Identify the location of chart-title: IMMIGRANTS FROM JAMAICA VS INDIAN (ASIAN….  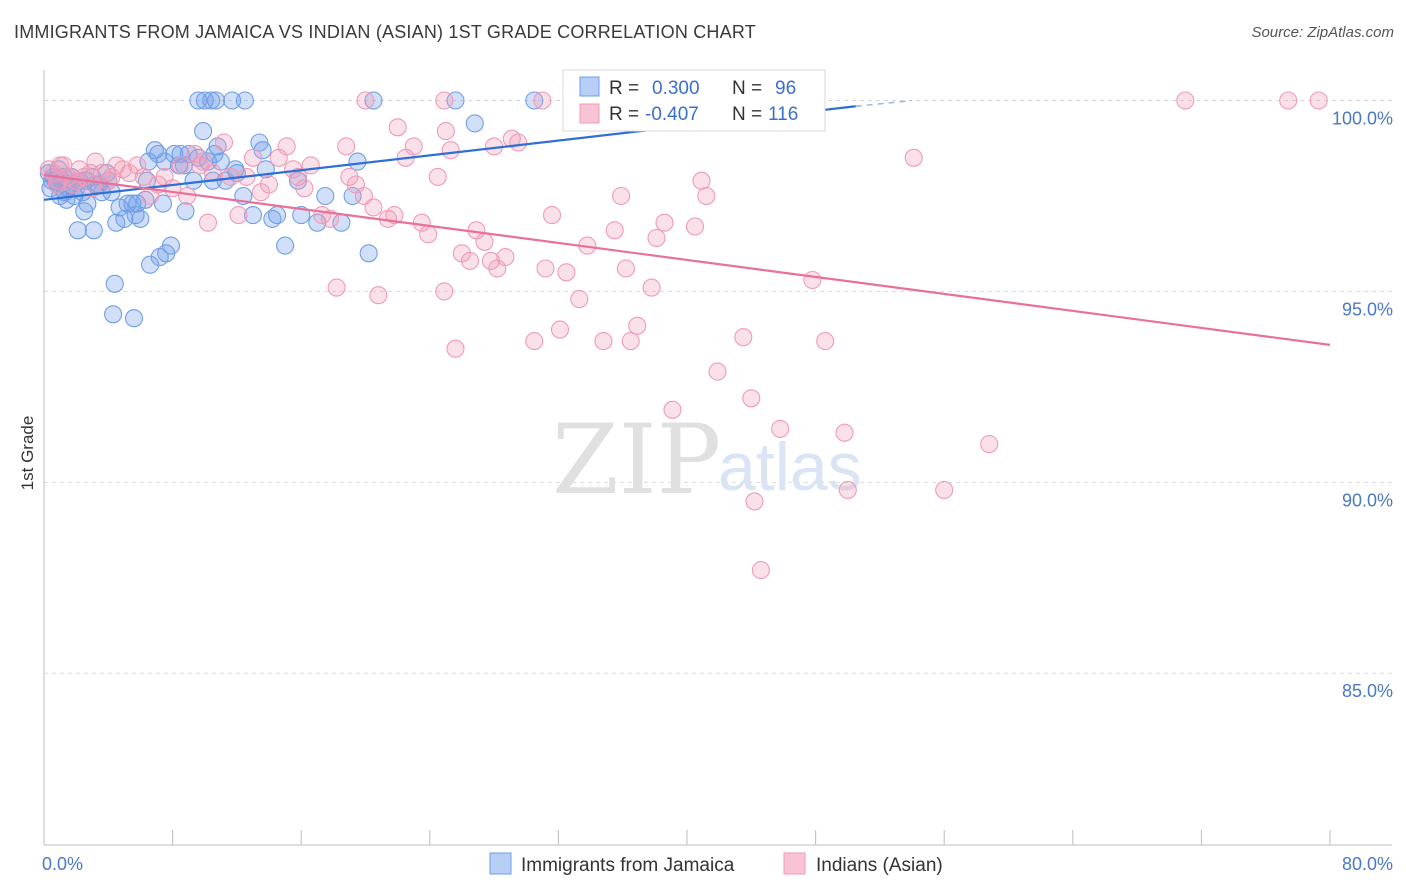
(385, 32).